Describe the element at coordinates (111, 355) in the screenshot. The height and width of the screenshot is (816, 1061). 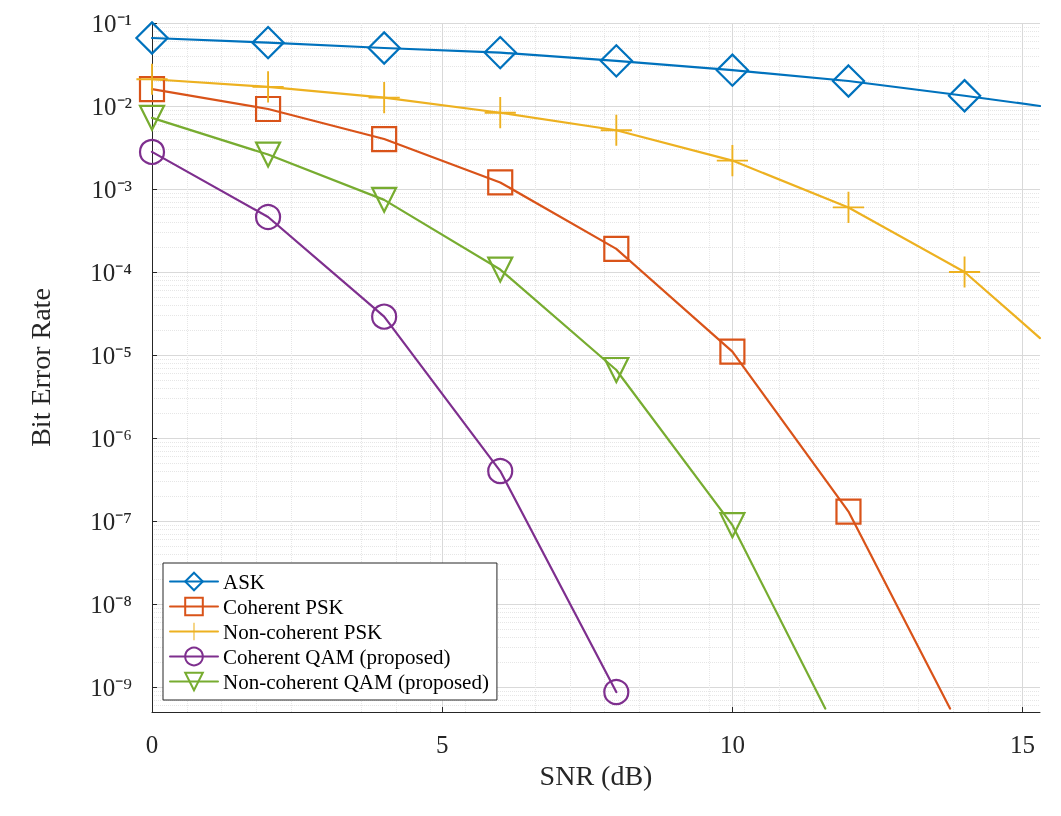
I see `y-tick-label: 10⁻⁵` at that location.